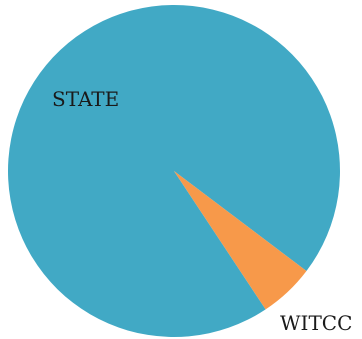  I want to click on slice-label-state: STATE, so click(85, 99).